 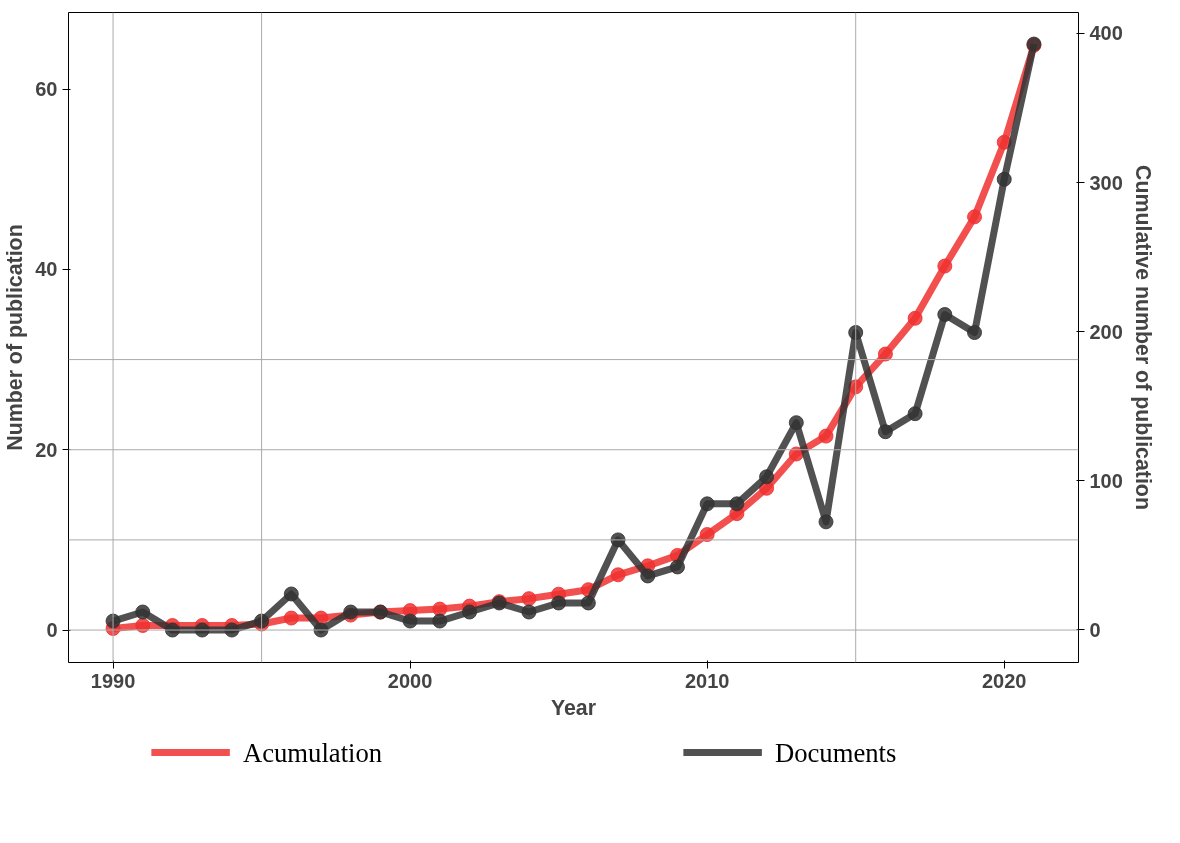 I want to click on y-tick-label: 20, so click(x=46, y=449).